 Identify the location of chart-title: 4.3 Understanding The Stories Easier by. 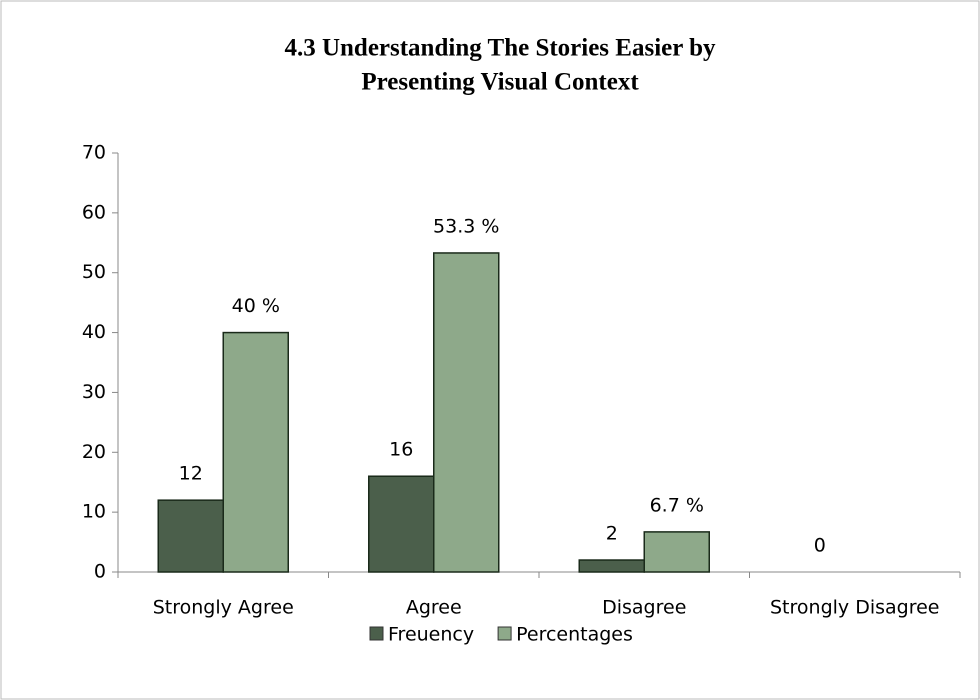
(500, 48).